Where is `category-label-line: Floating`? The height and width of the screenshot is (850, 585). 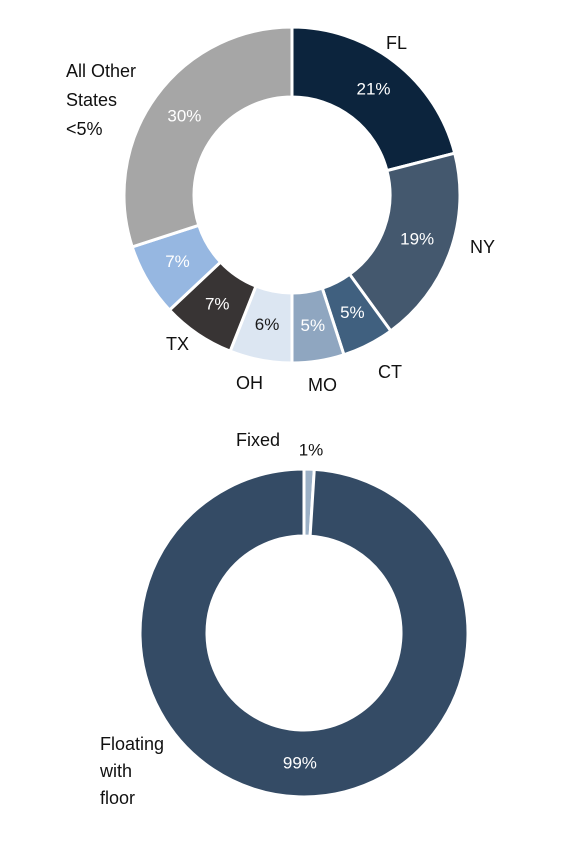
category-label-line: Floating is located at coordinates (132, 744).